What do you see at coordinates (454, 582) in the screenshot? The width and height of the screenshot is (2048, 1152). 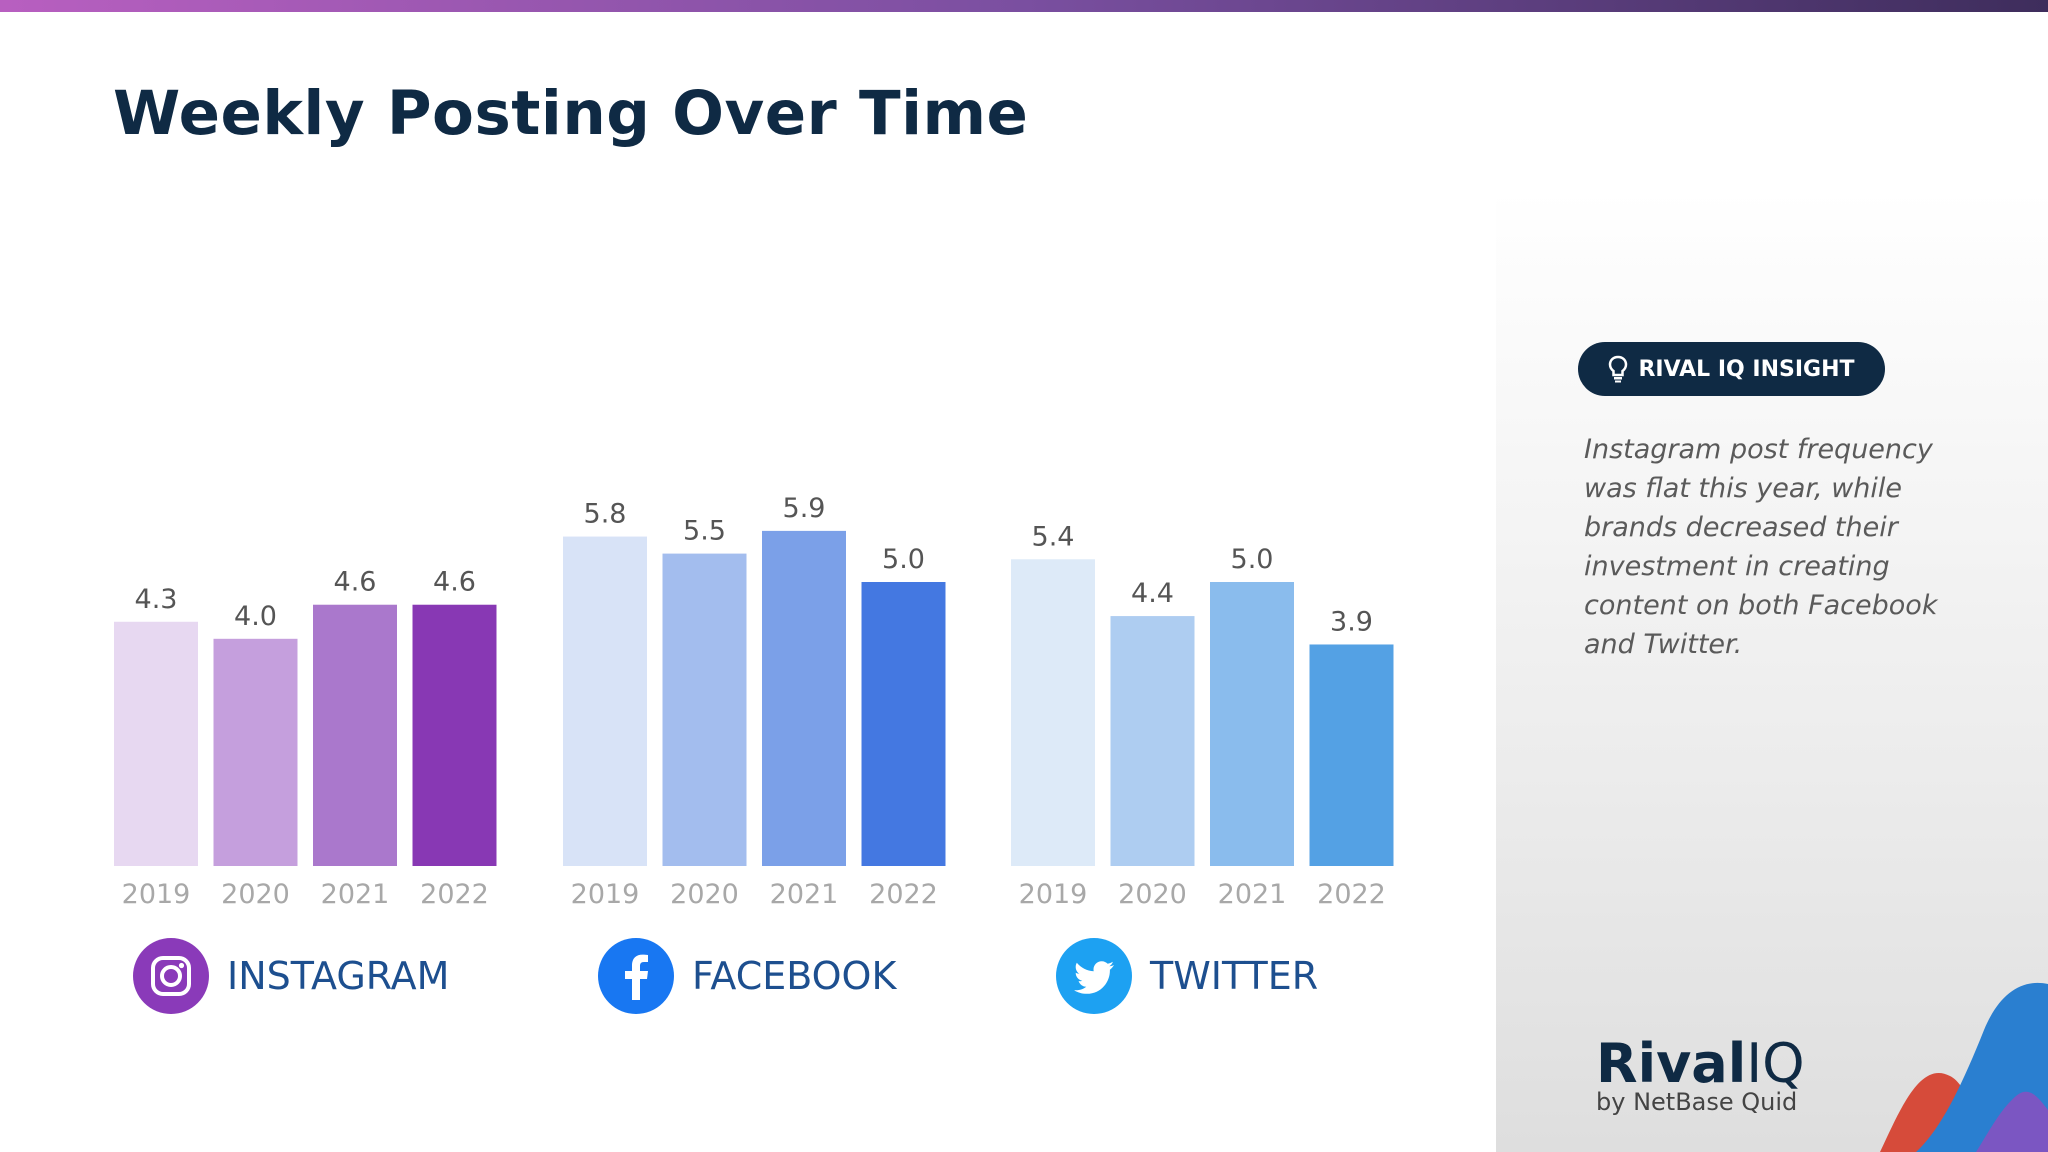 I see `data-label-instagram-2022: 4.6` at bounding box center [454, 582].